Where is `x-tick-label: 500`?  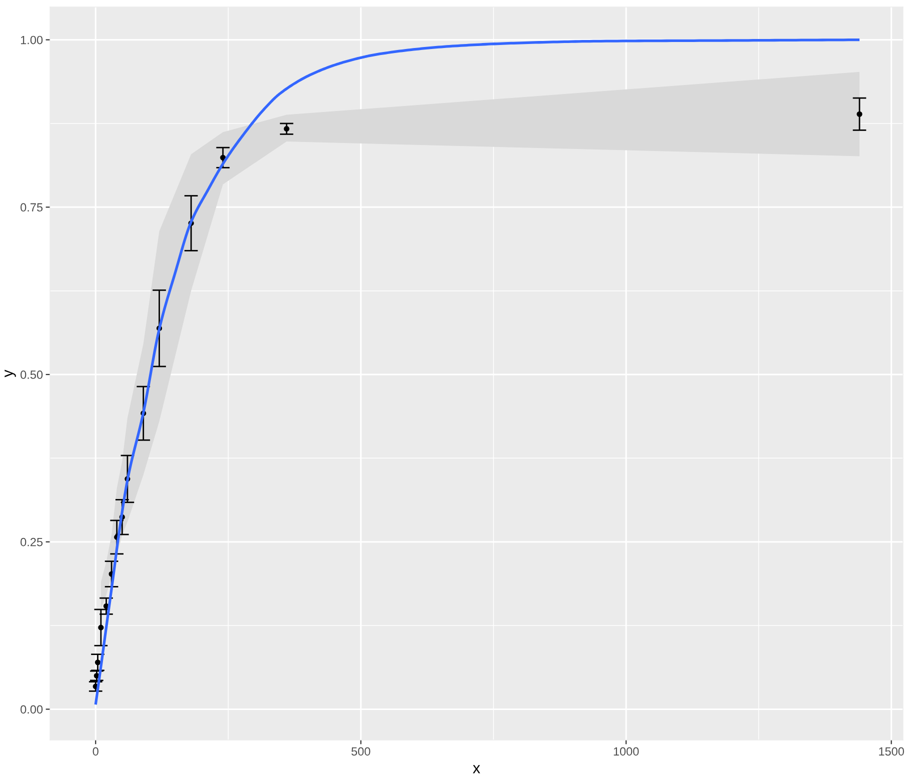 x-tick-label: 500 is located at coordinates (360, 751).